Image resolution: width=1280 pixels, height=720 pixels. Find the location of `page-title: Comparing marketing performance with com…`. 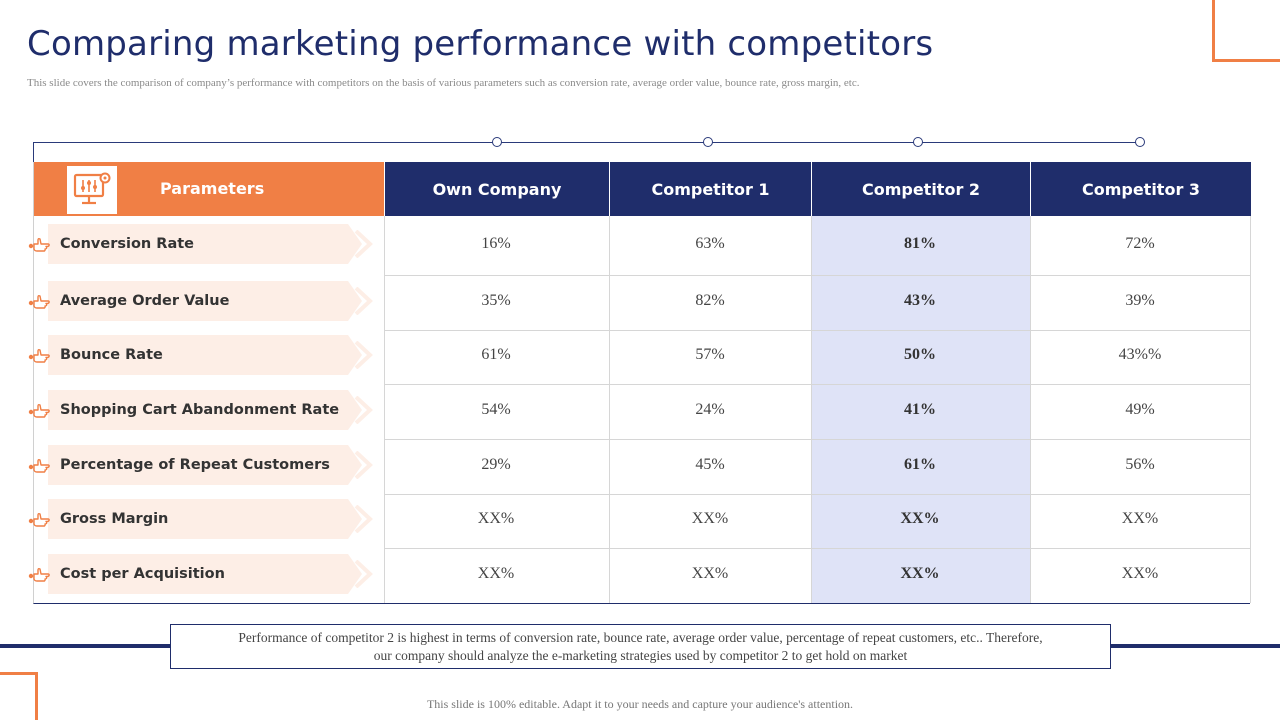

page-title: Comparing marketing performance with com… is located at coordinates (480, 44).